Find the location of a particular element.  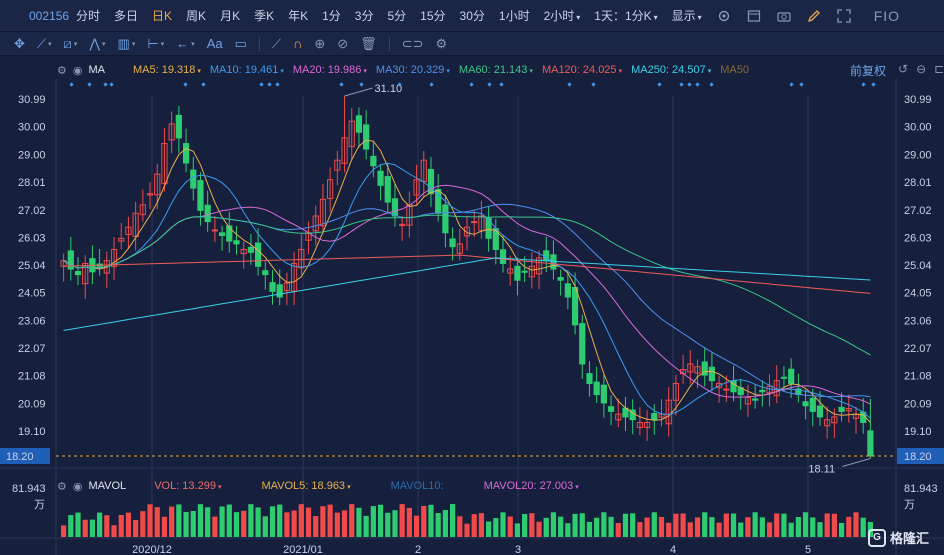

price-tick-left: 19.10 is located at coordinates (32, 432).